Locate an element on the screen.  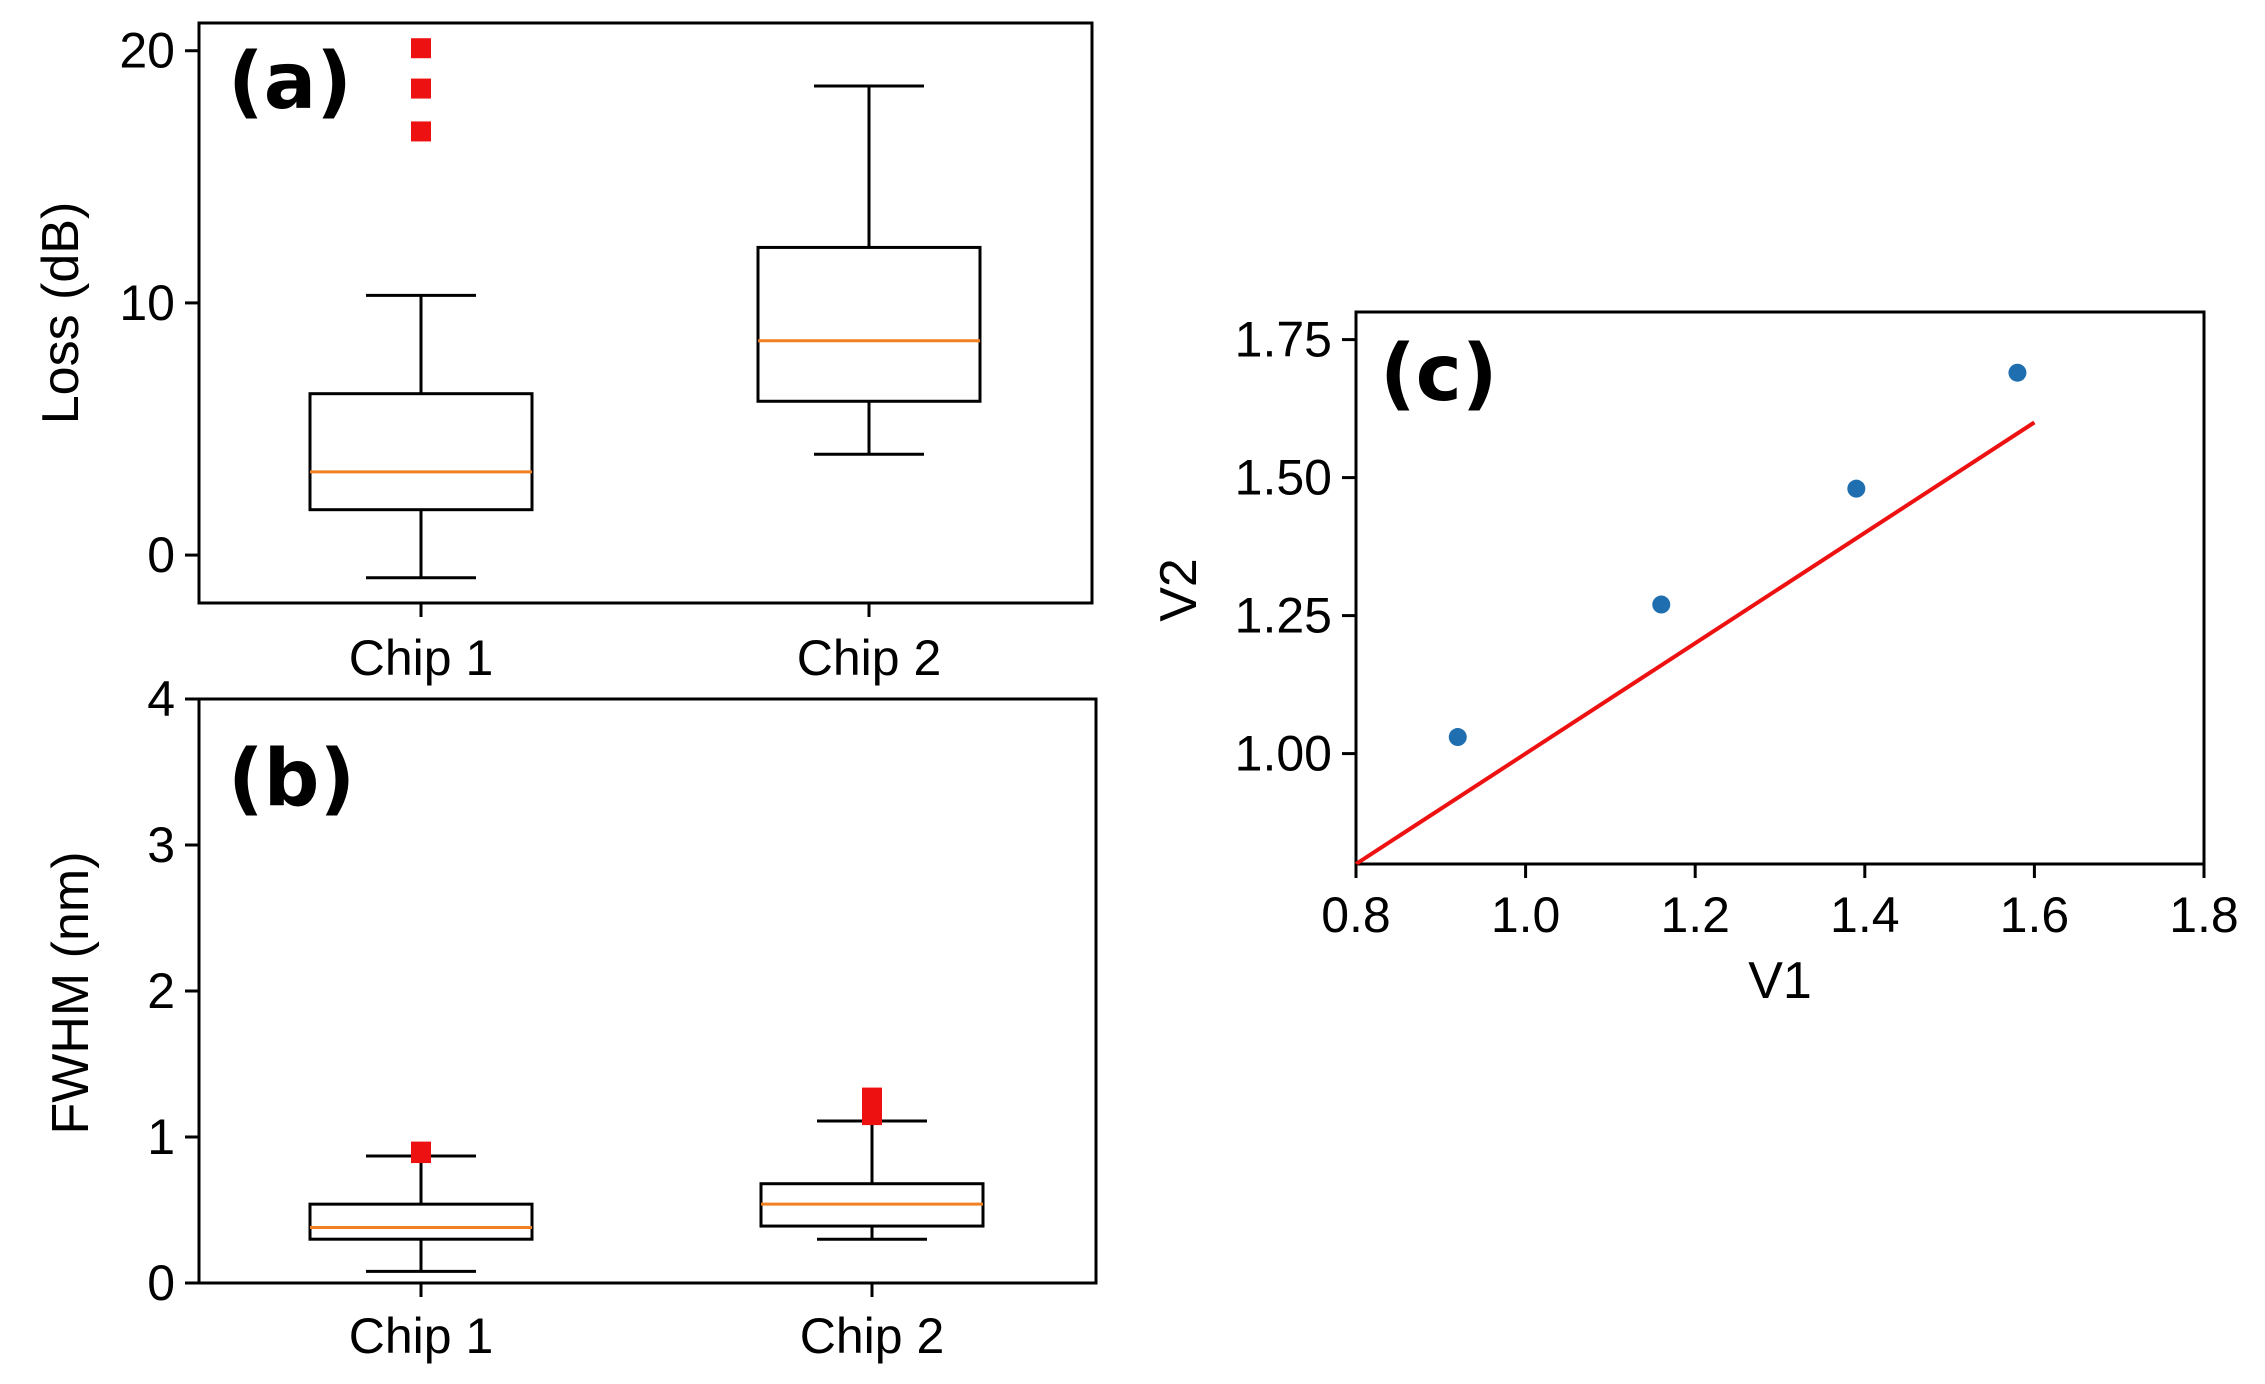
x-tick-label: 1.0 is located at coordinates (1526, 915).